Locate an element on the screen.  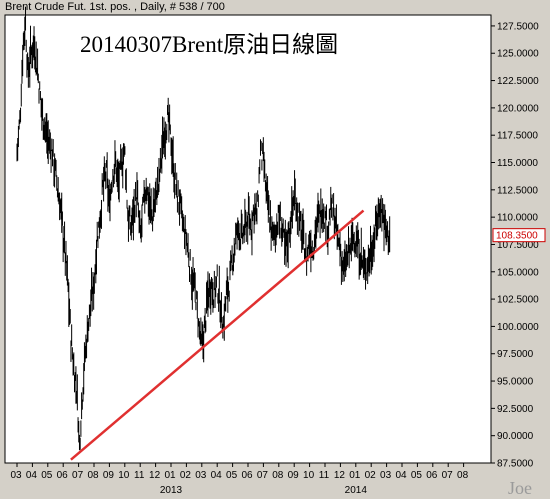
y-tick-label: 122.5000 is located at coordinates (518, 81).